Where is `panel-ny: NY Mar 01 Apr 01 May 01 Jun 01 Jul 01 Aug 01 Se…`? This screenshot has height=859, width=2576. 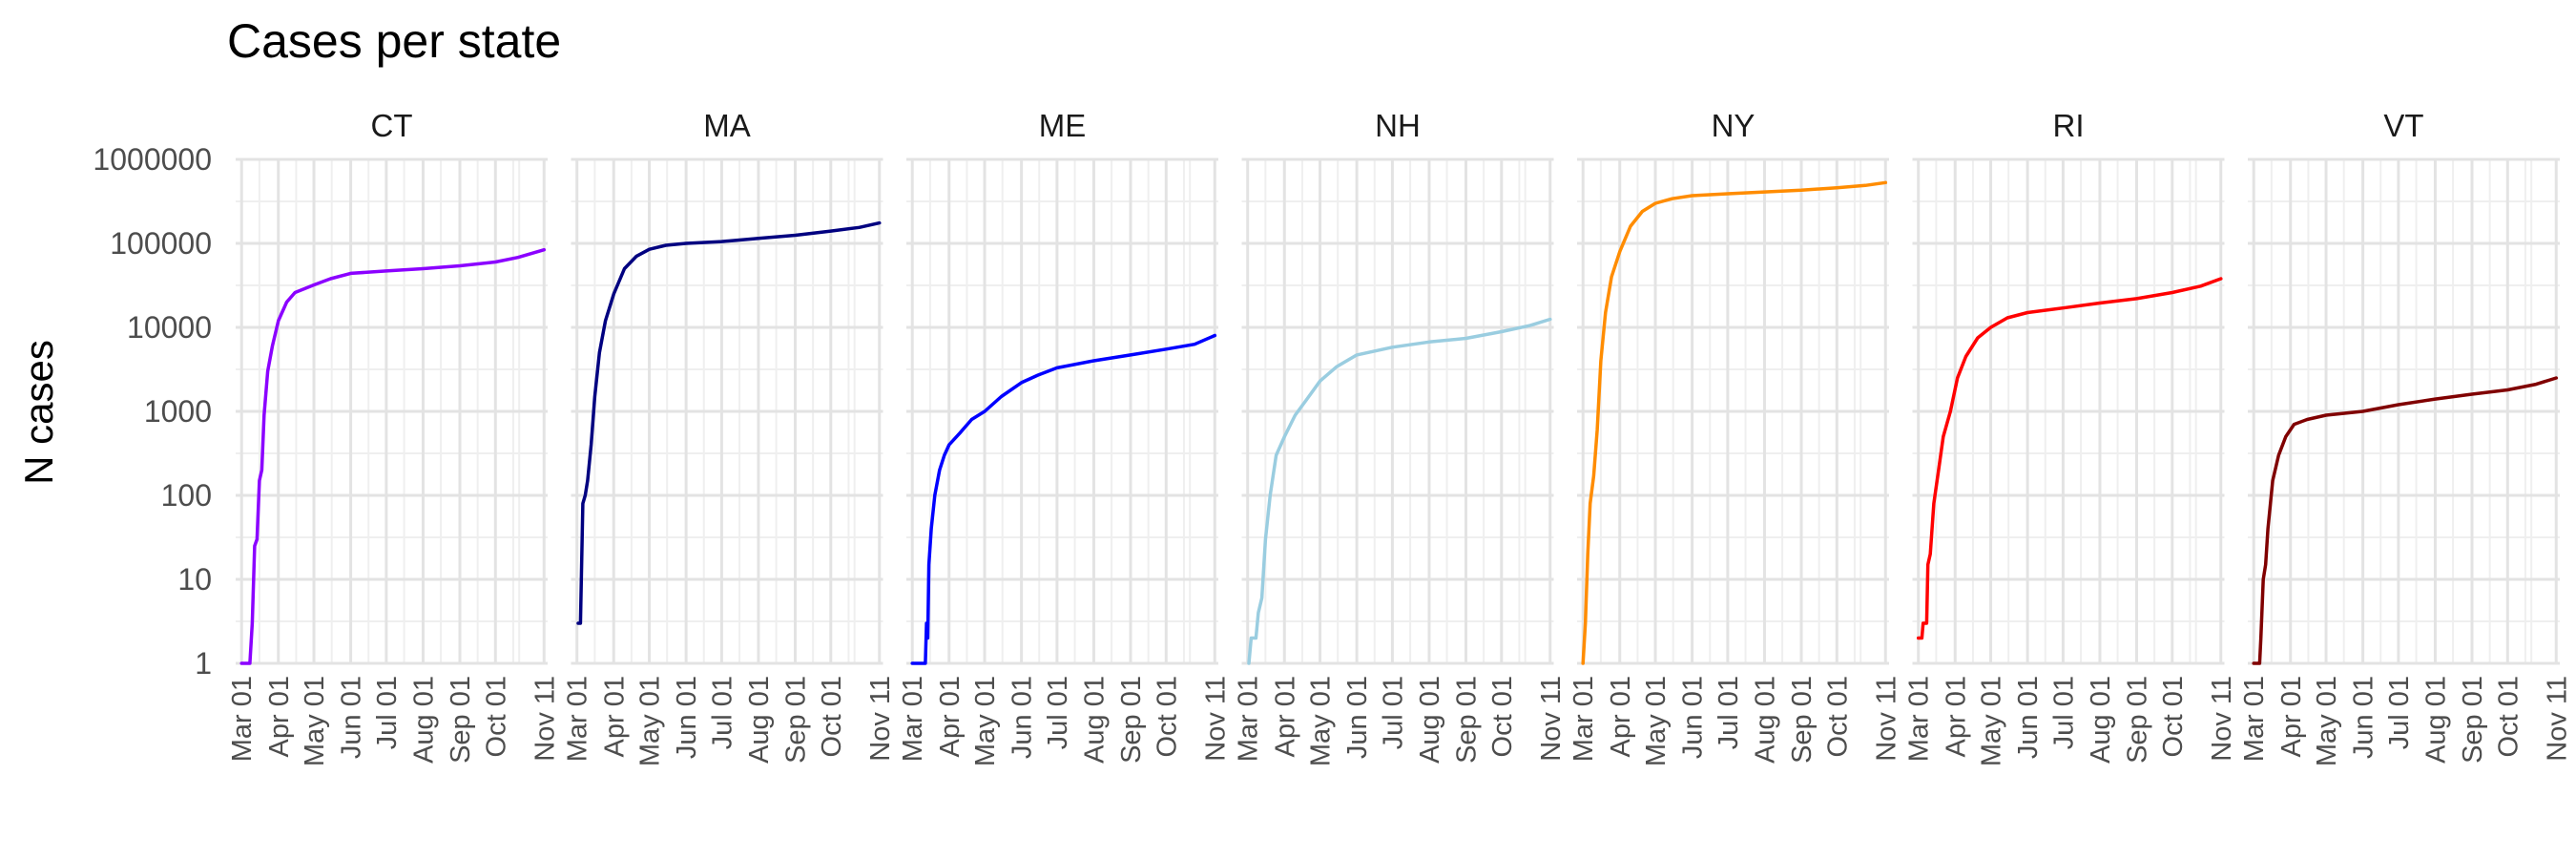 panel-ny: NY Mar 01 Apr 01 May 01 Jun 01 Jul 01 Aug 01 Se… is located at coordinates (1734, 437).